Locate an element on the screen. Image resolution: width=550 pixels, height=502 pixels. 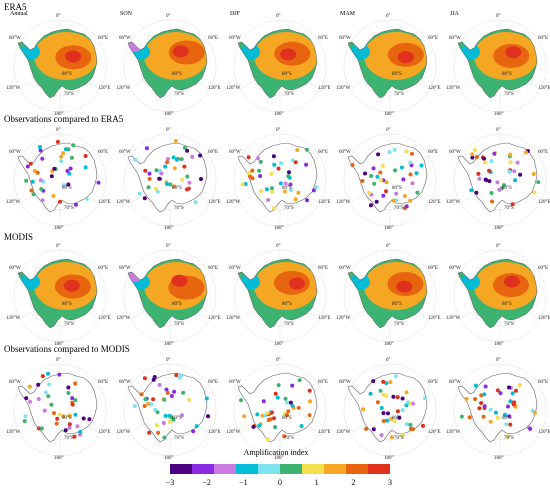
colorbar-segment is located at coordinates (181, 469).